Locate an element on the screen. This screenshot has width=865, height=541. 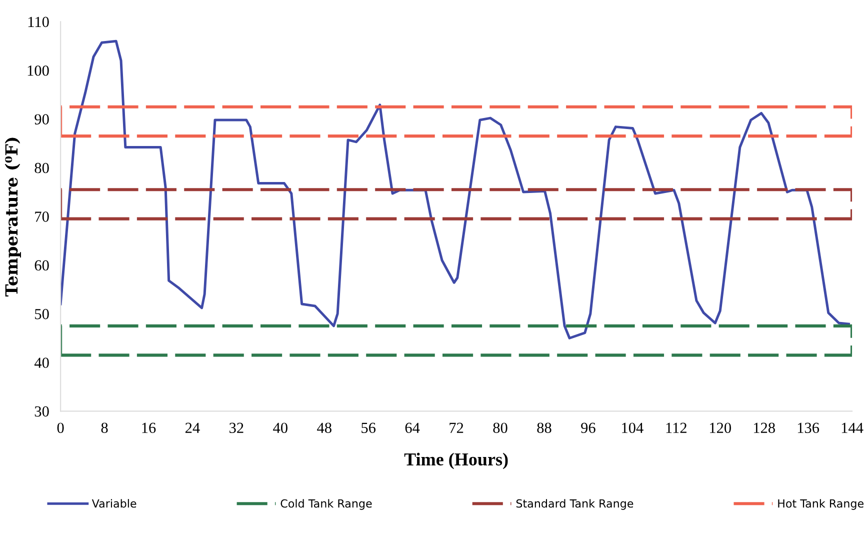
y-tick-label: 40 is located at coordinates (41, 363).